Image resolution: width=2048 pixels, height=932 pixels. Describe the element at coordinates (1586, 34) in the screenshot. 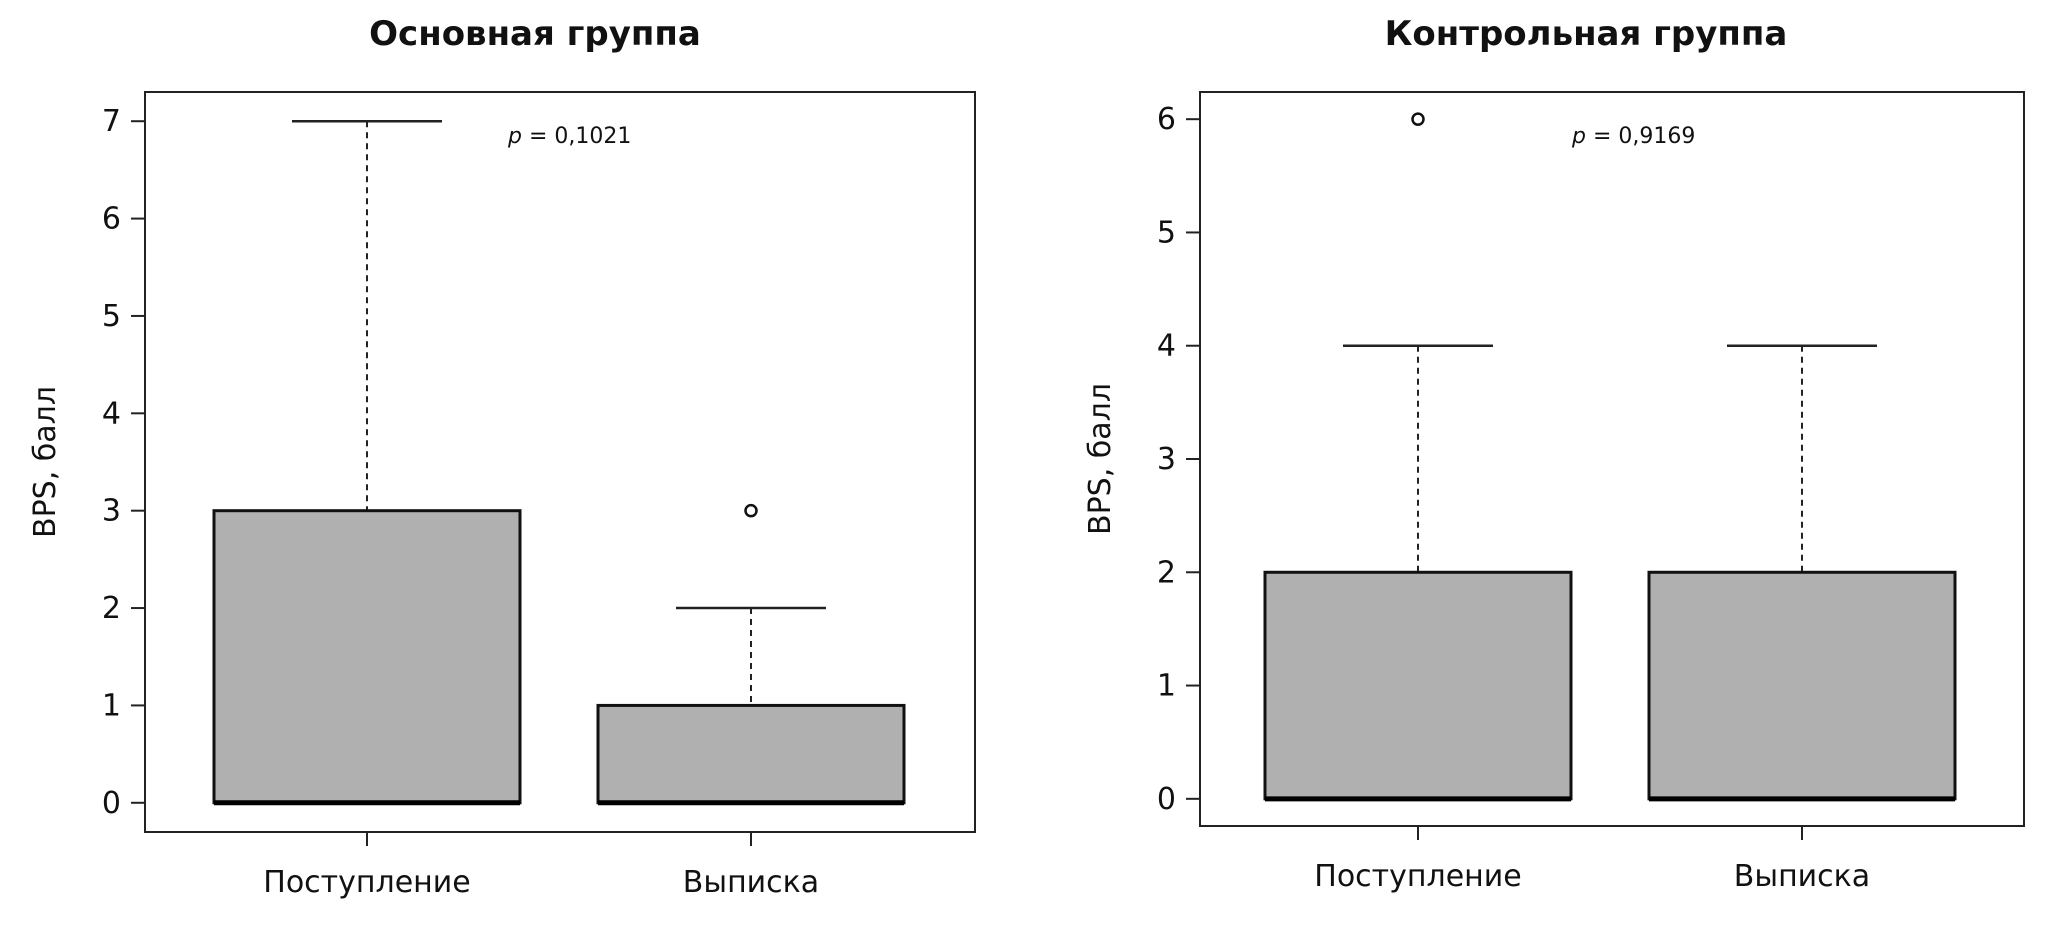

I see `chart-title: Контрольная группа` at that location.